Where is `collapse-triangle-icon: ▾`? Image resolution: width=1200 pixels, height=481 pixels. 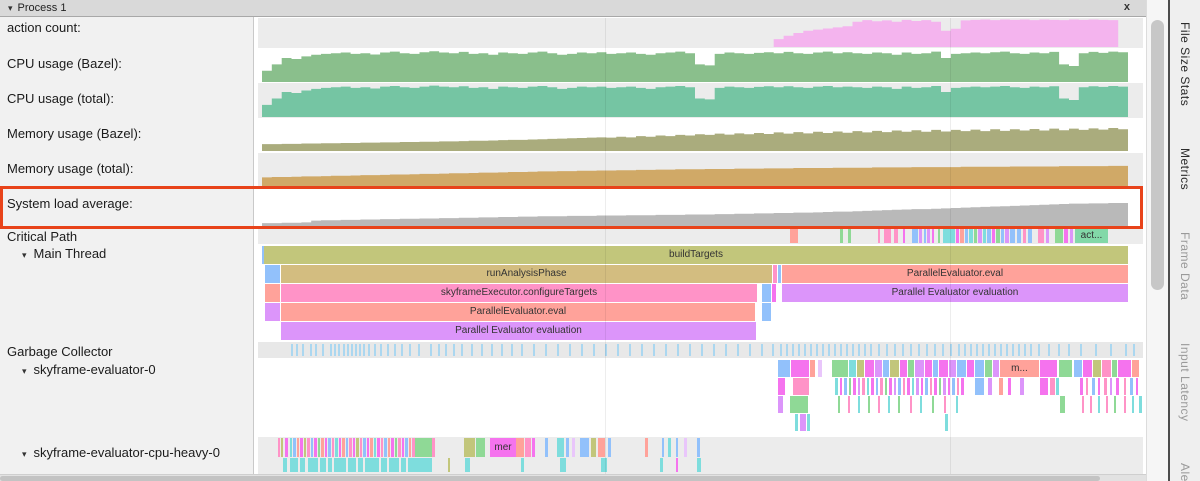
collapse-triangle-icon: ▾ is located at coordinates (10, 7).